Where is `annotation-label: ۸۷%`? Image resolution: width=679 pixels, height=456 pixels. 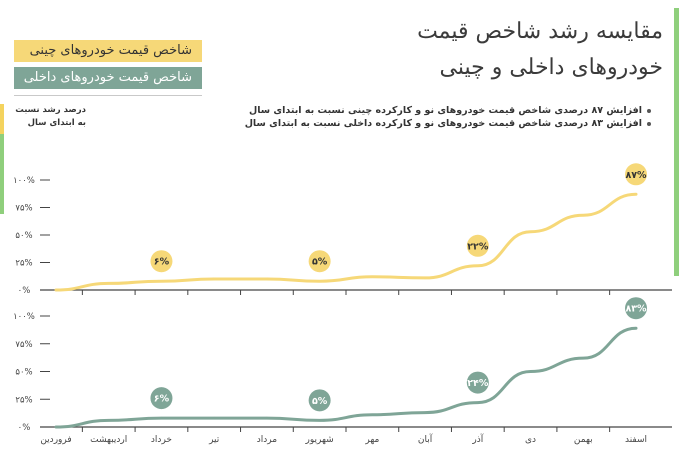
annotation-label: ۸۷% is located at coordinates (636, 175).